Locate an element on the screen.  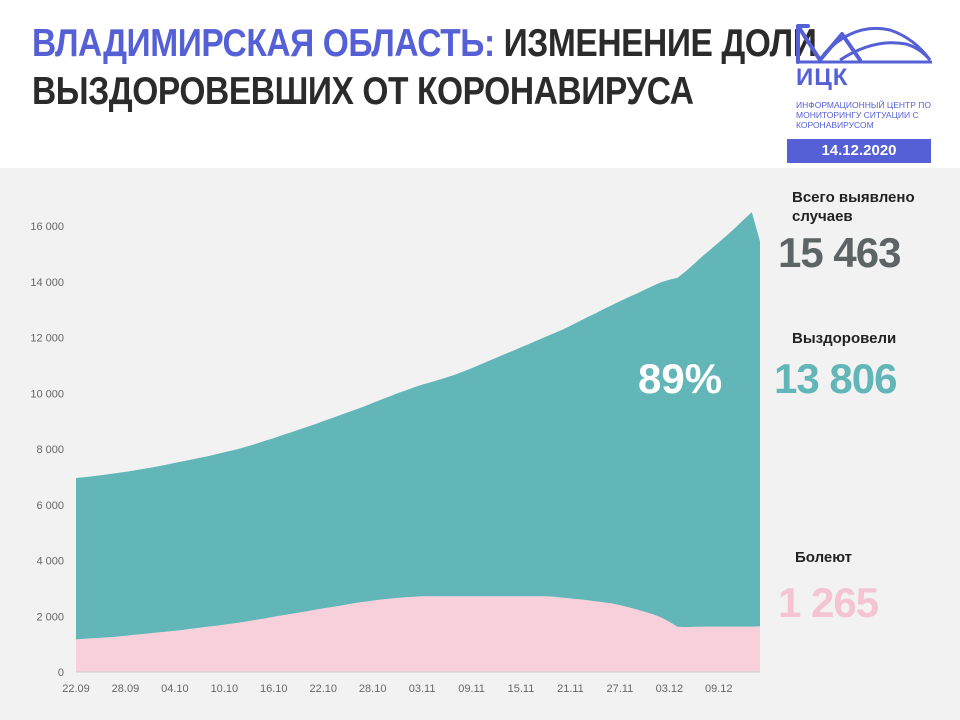
y-tick-label: 8 000 is located at coordinates (50, 450).